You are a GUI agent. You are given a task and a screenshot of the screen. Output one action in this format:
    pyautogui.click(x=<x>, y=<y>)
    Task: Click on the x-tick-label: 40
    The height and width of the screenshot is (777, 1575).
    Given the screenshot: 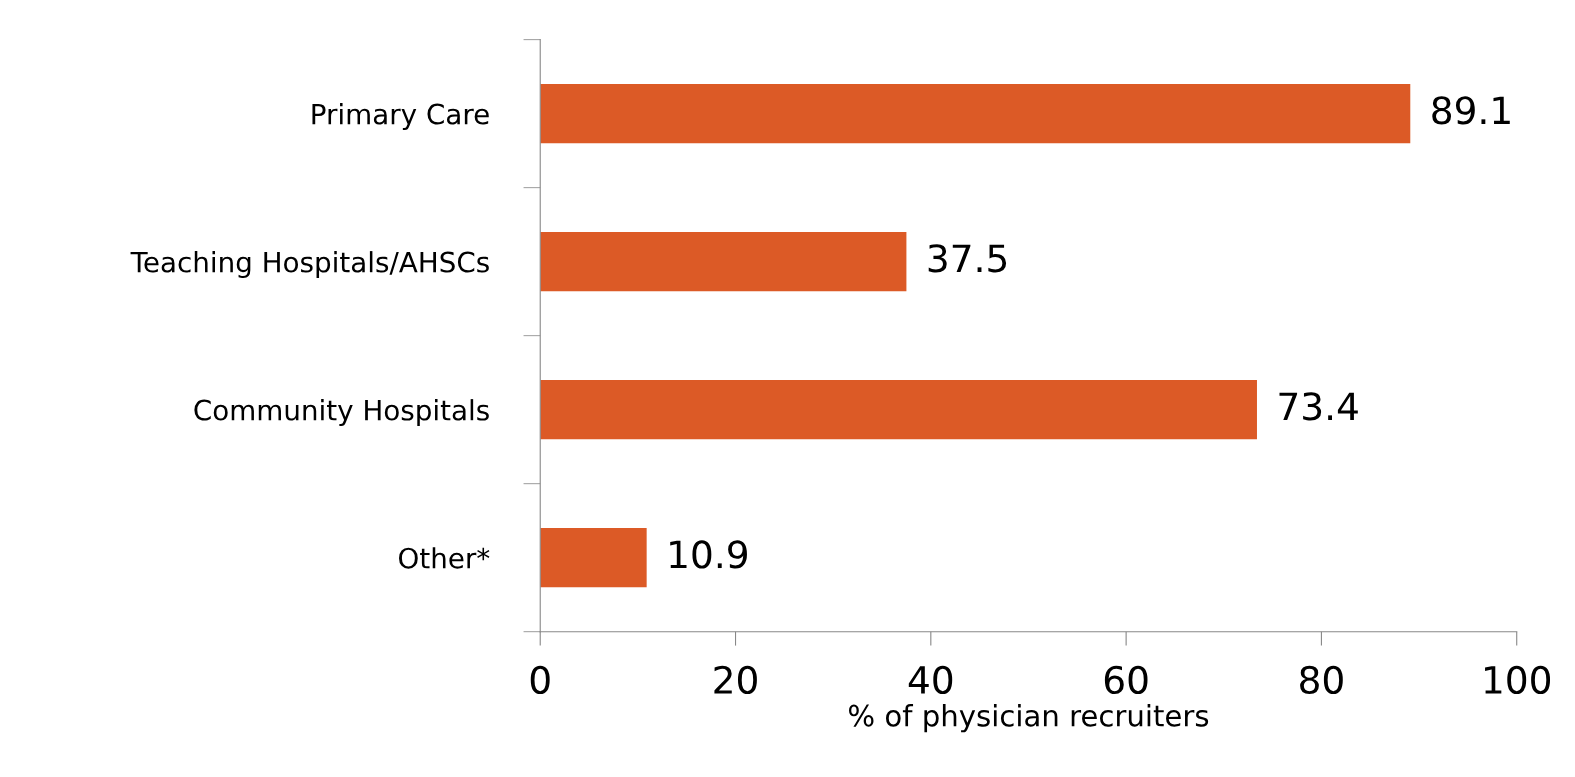 What is the action you would take?
    pyautogui.click(x=930, y=680)
    